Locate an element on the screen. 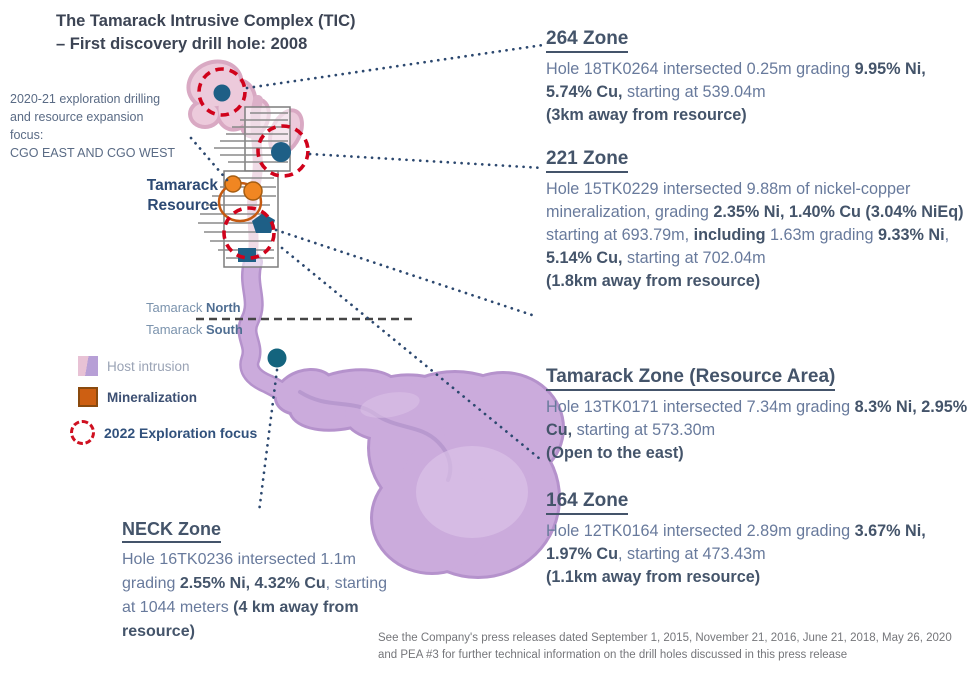 Image resolution: width=980 pixels, height=700 pixels. exploration-focus-swatch is located at coordinates (82, 432).